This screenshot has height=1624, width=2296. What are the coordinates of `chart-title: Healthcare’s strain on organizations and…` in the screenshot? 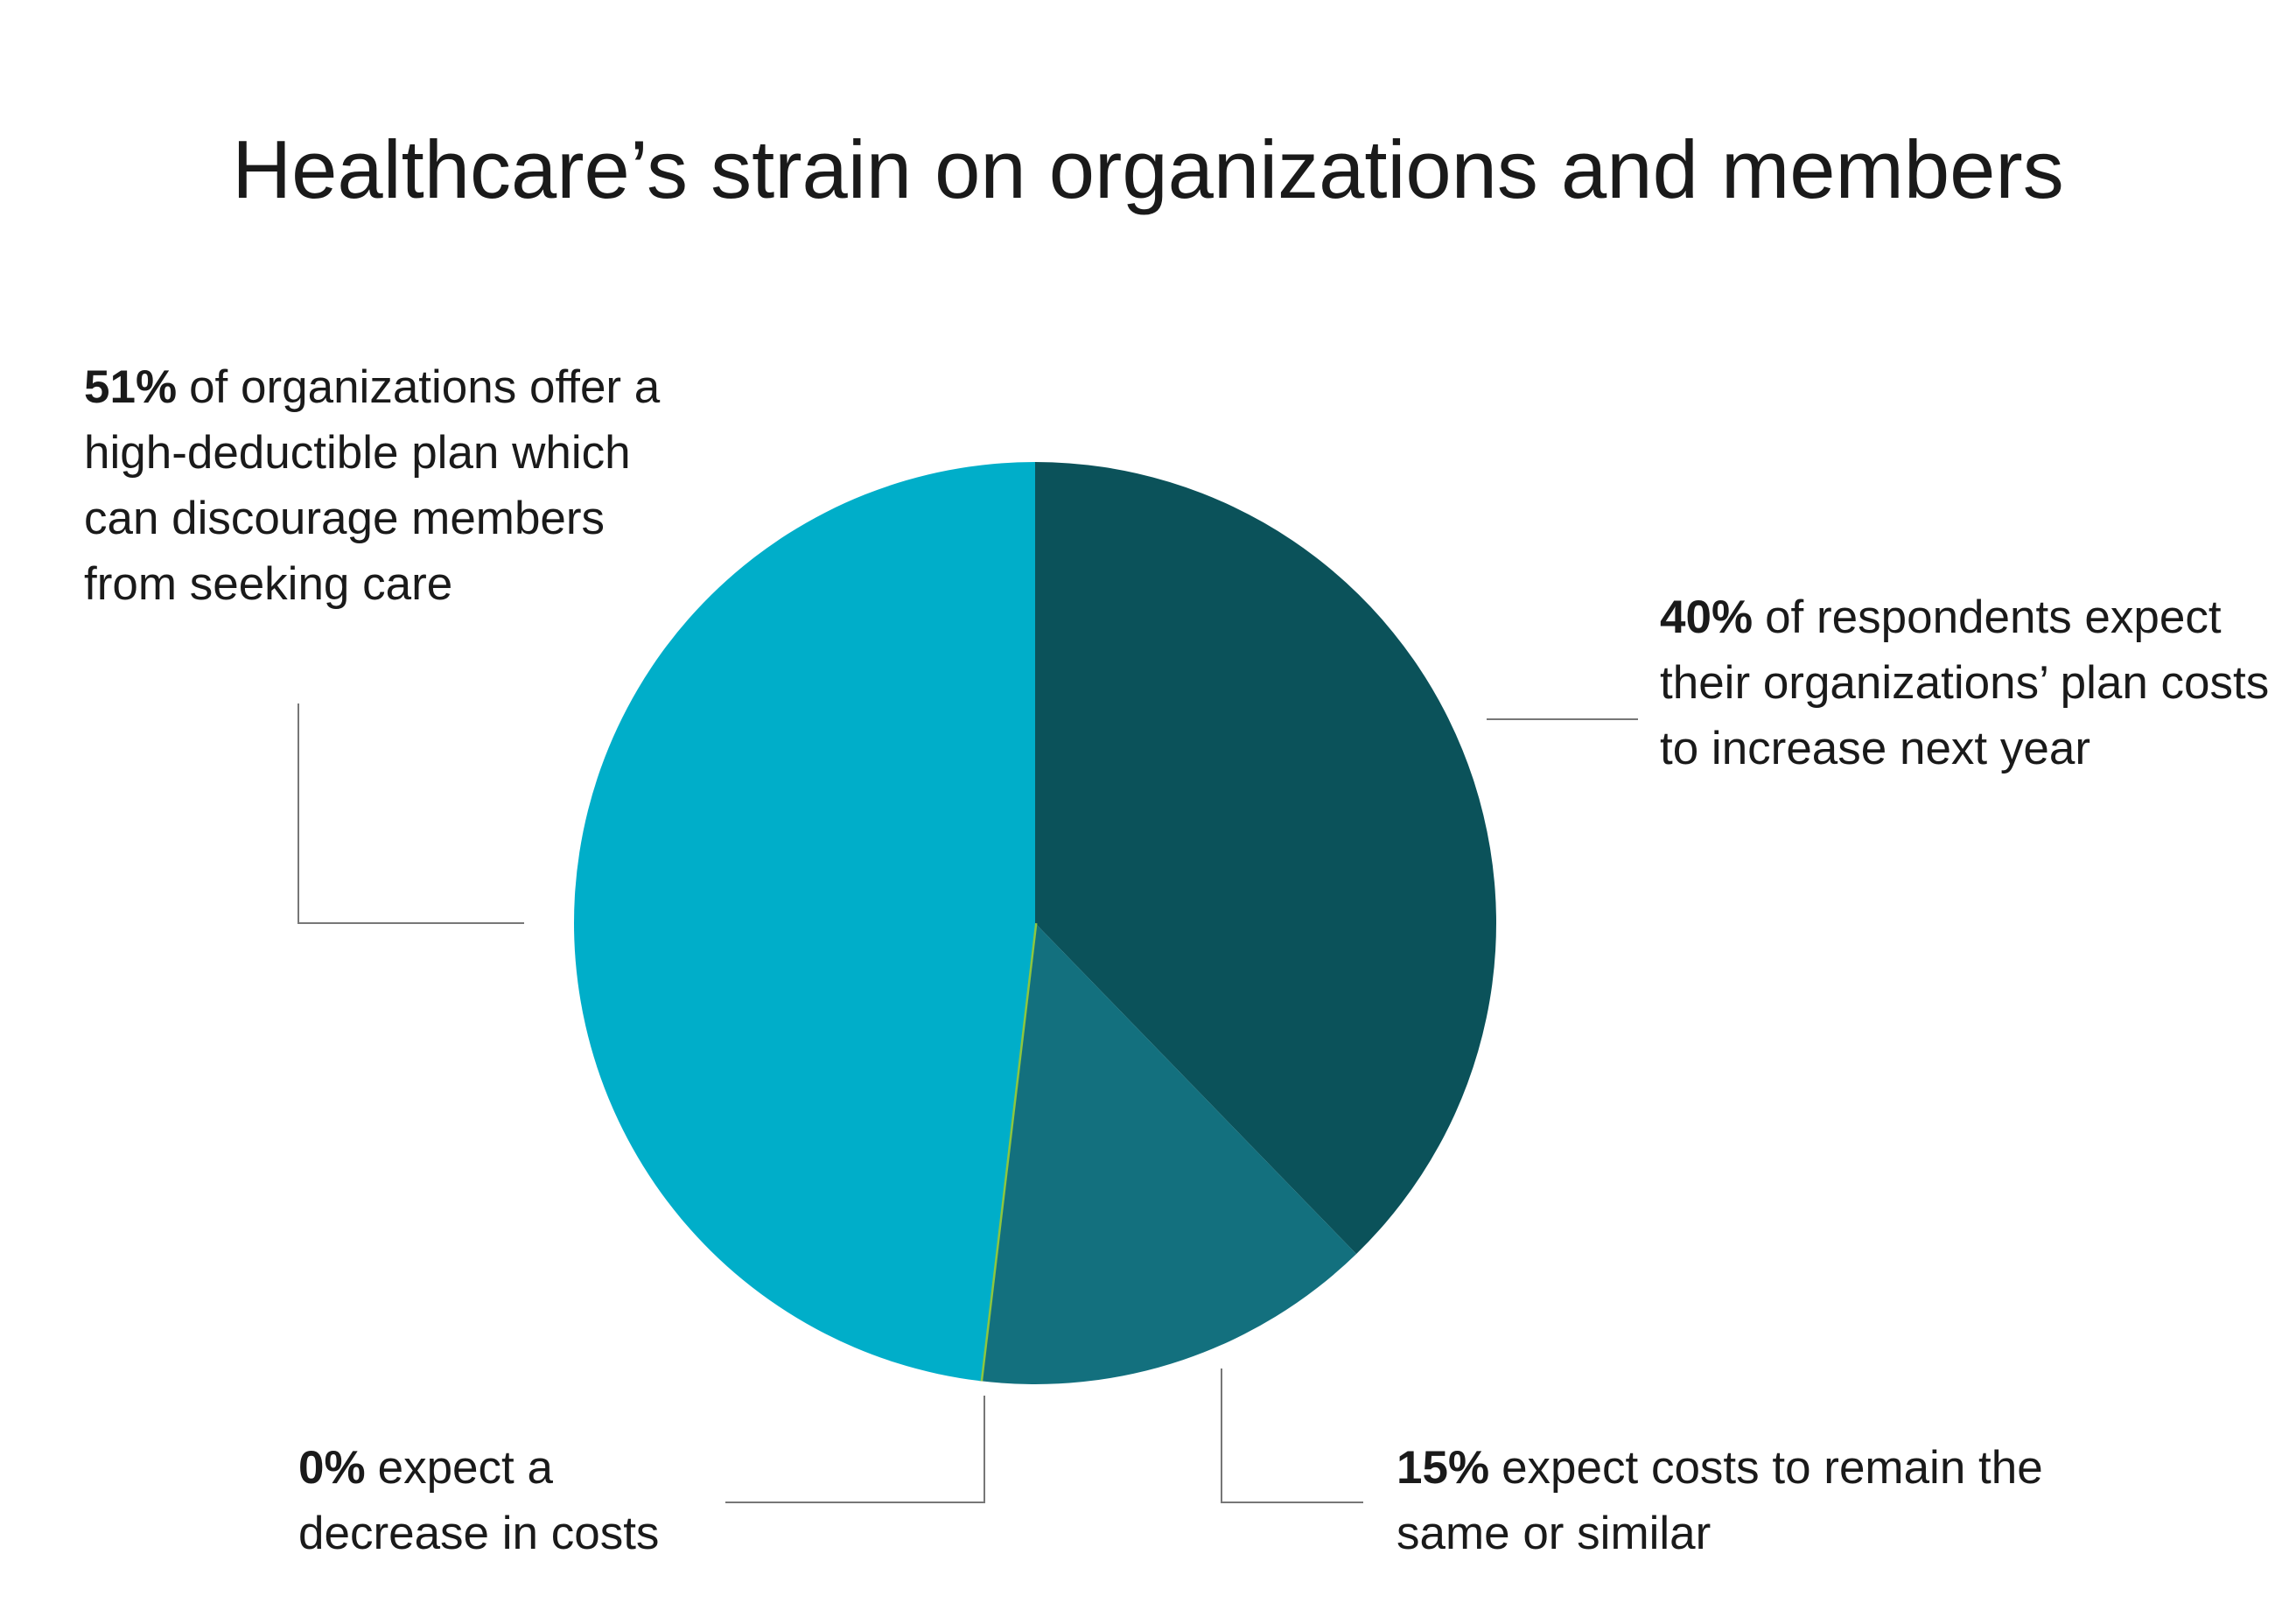 It's located at (1148, 169).